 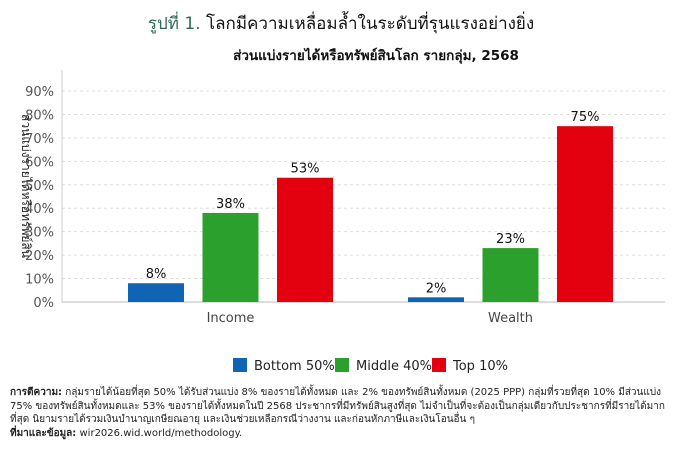 I want to click on data-label: 38%, so click(x=230, y=204).